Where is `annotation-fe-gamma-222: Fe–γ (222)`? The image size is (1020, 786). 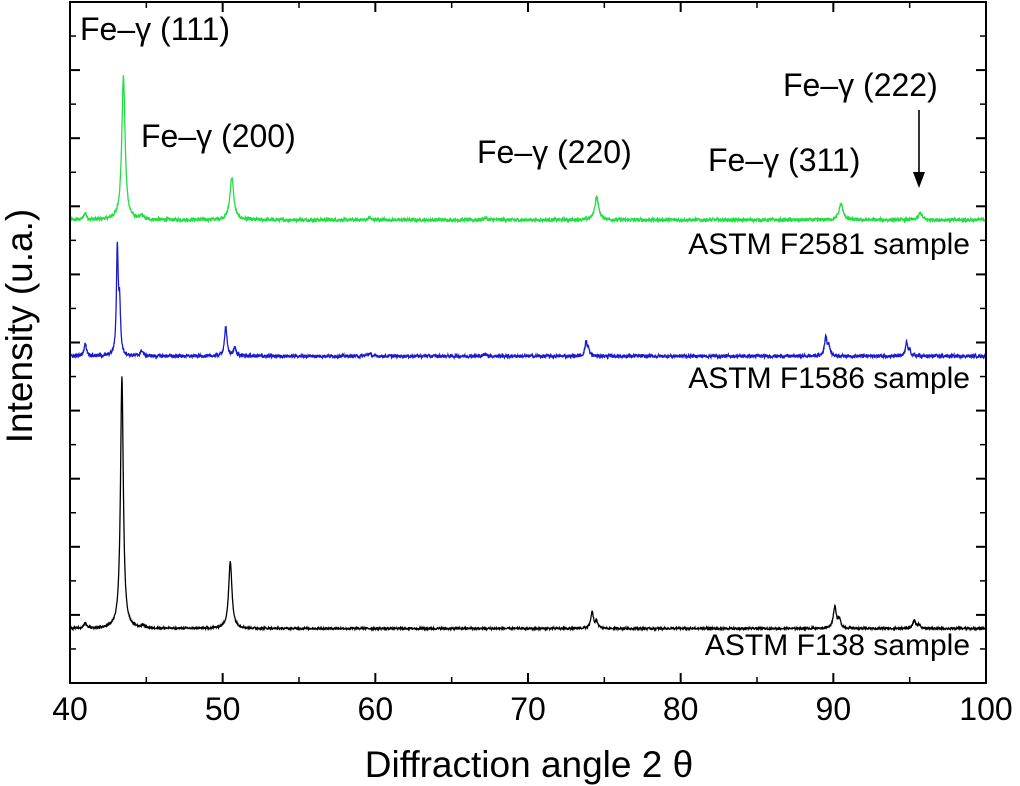
annotation-fe-gamma-222: Fe–γ (222) is located at coordinates (860, 85).